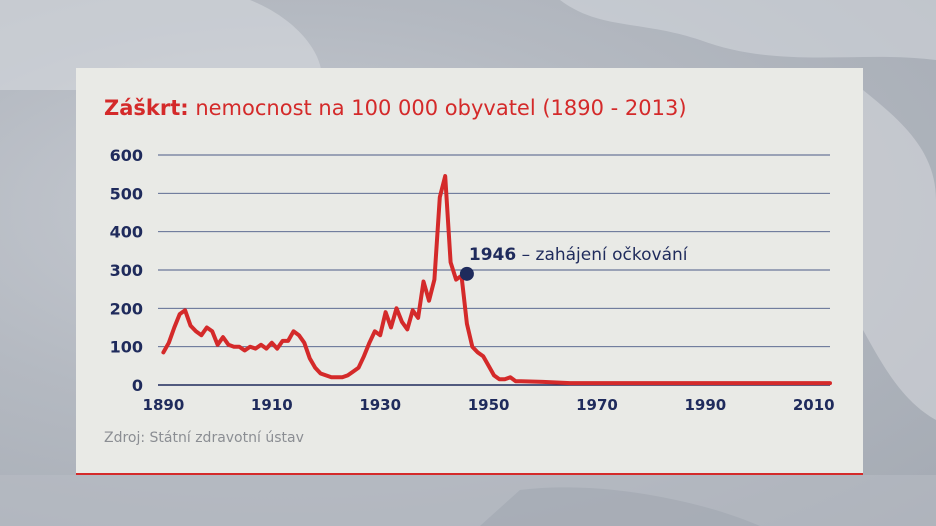 The image size is (936, 526). Describe the element at coordinates (137, 385) in the screenshot. I see `y-tick-label: 0` at that location.